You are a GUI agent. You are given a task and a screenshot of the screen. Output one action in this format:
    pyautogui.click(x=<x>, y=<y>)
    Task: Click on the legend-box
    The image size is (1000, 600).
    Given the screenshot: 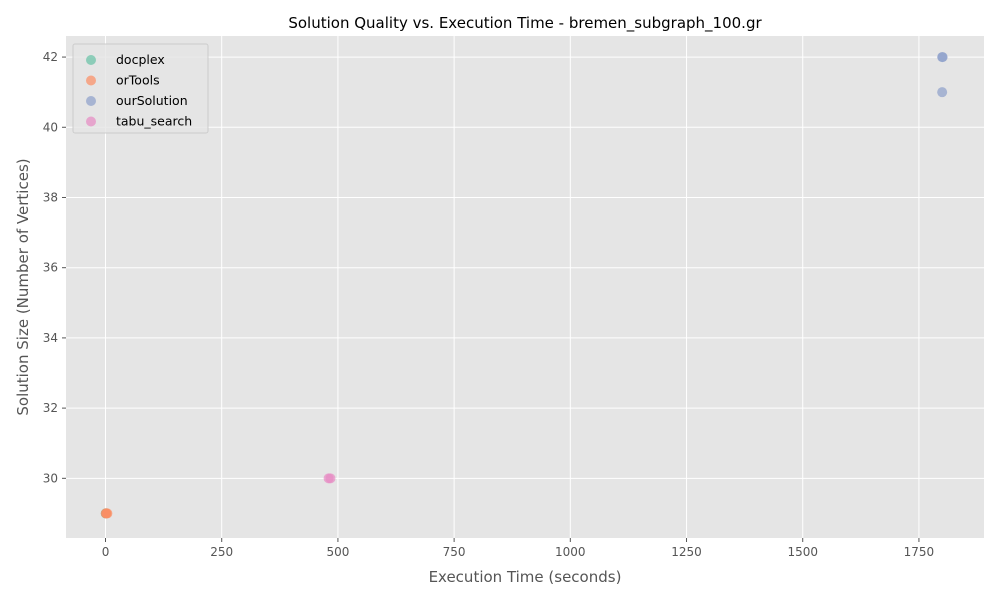 What is the action you would take?
    pyautogui.click(x=140, y=88)
    